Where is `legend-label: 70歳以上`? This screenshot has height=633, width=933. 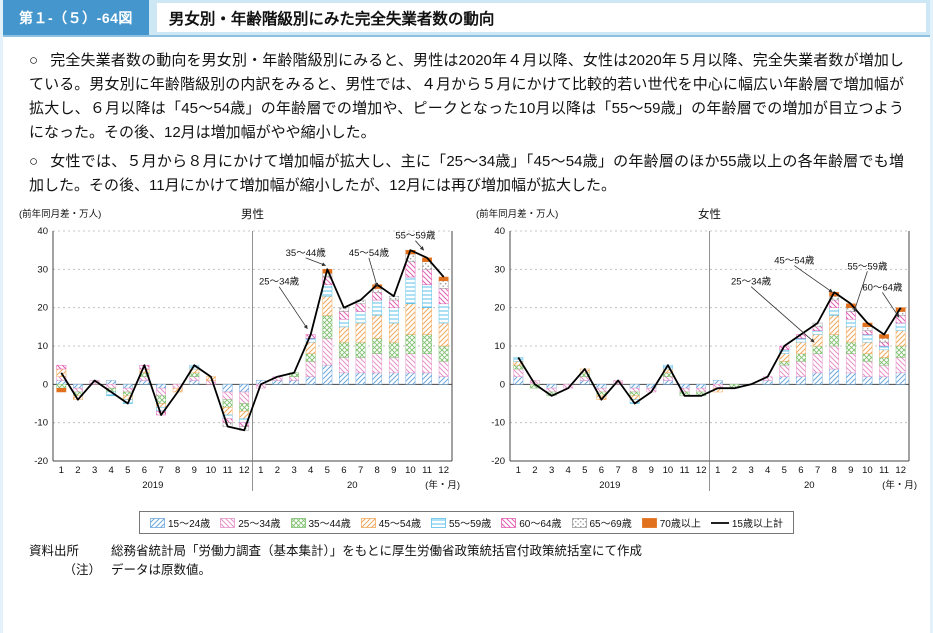
legend-label: 70歳以上 is located at coordinates (680, 524).